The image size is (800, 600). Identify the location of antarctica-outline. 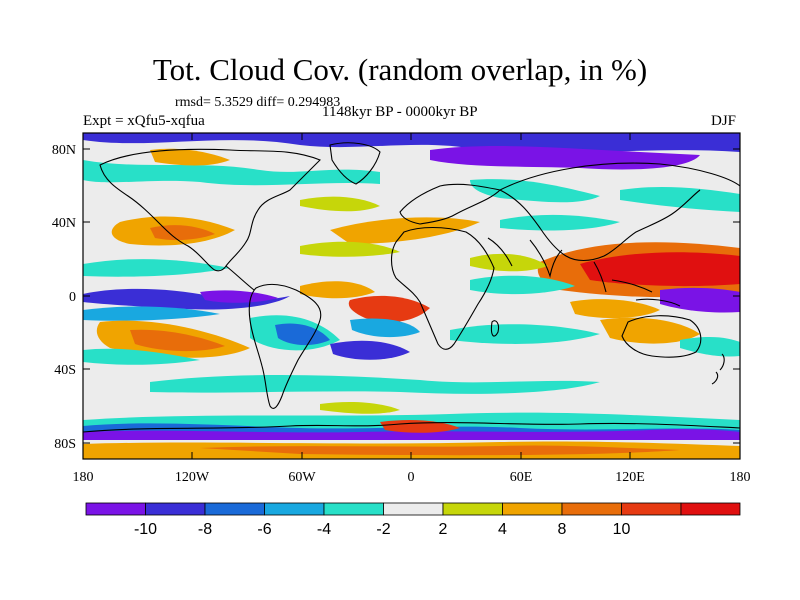
(411, 427).